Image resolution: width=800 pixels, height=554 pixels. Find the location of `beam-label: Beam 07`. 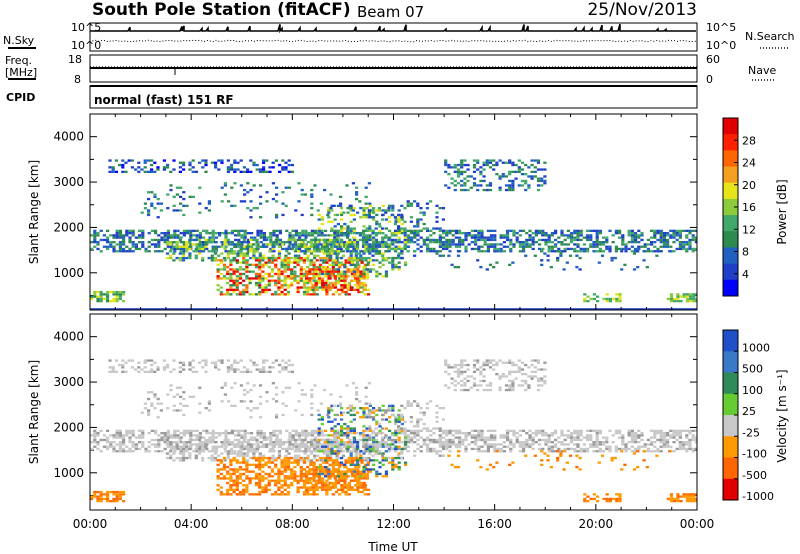

beam-label: Beam 07 is located at coordinates (390, 12).